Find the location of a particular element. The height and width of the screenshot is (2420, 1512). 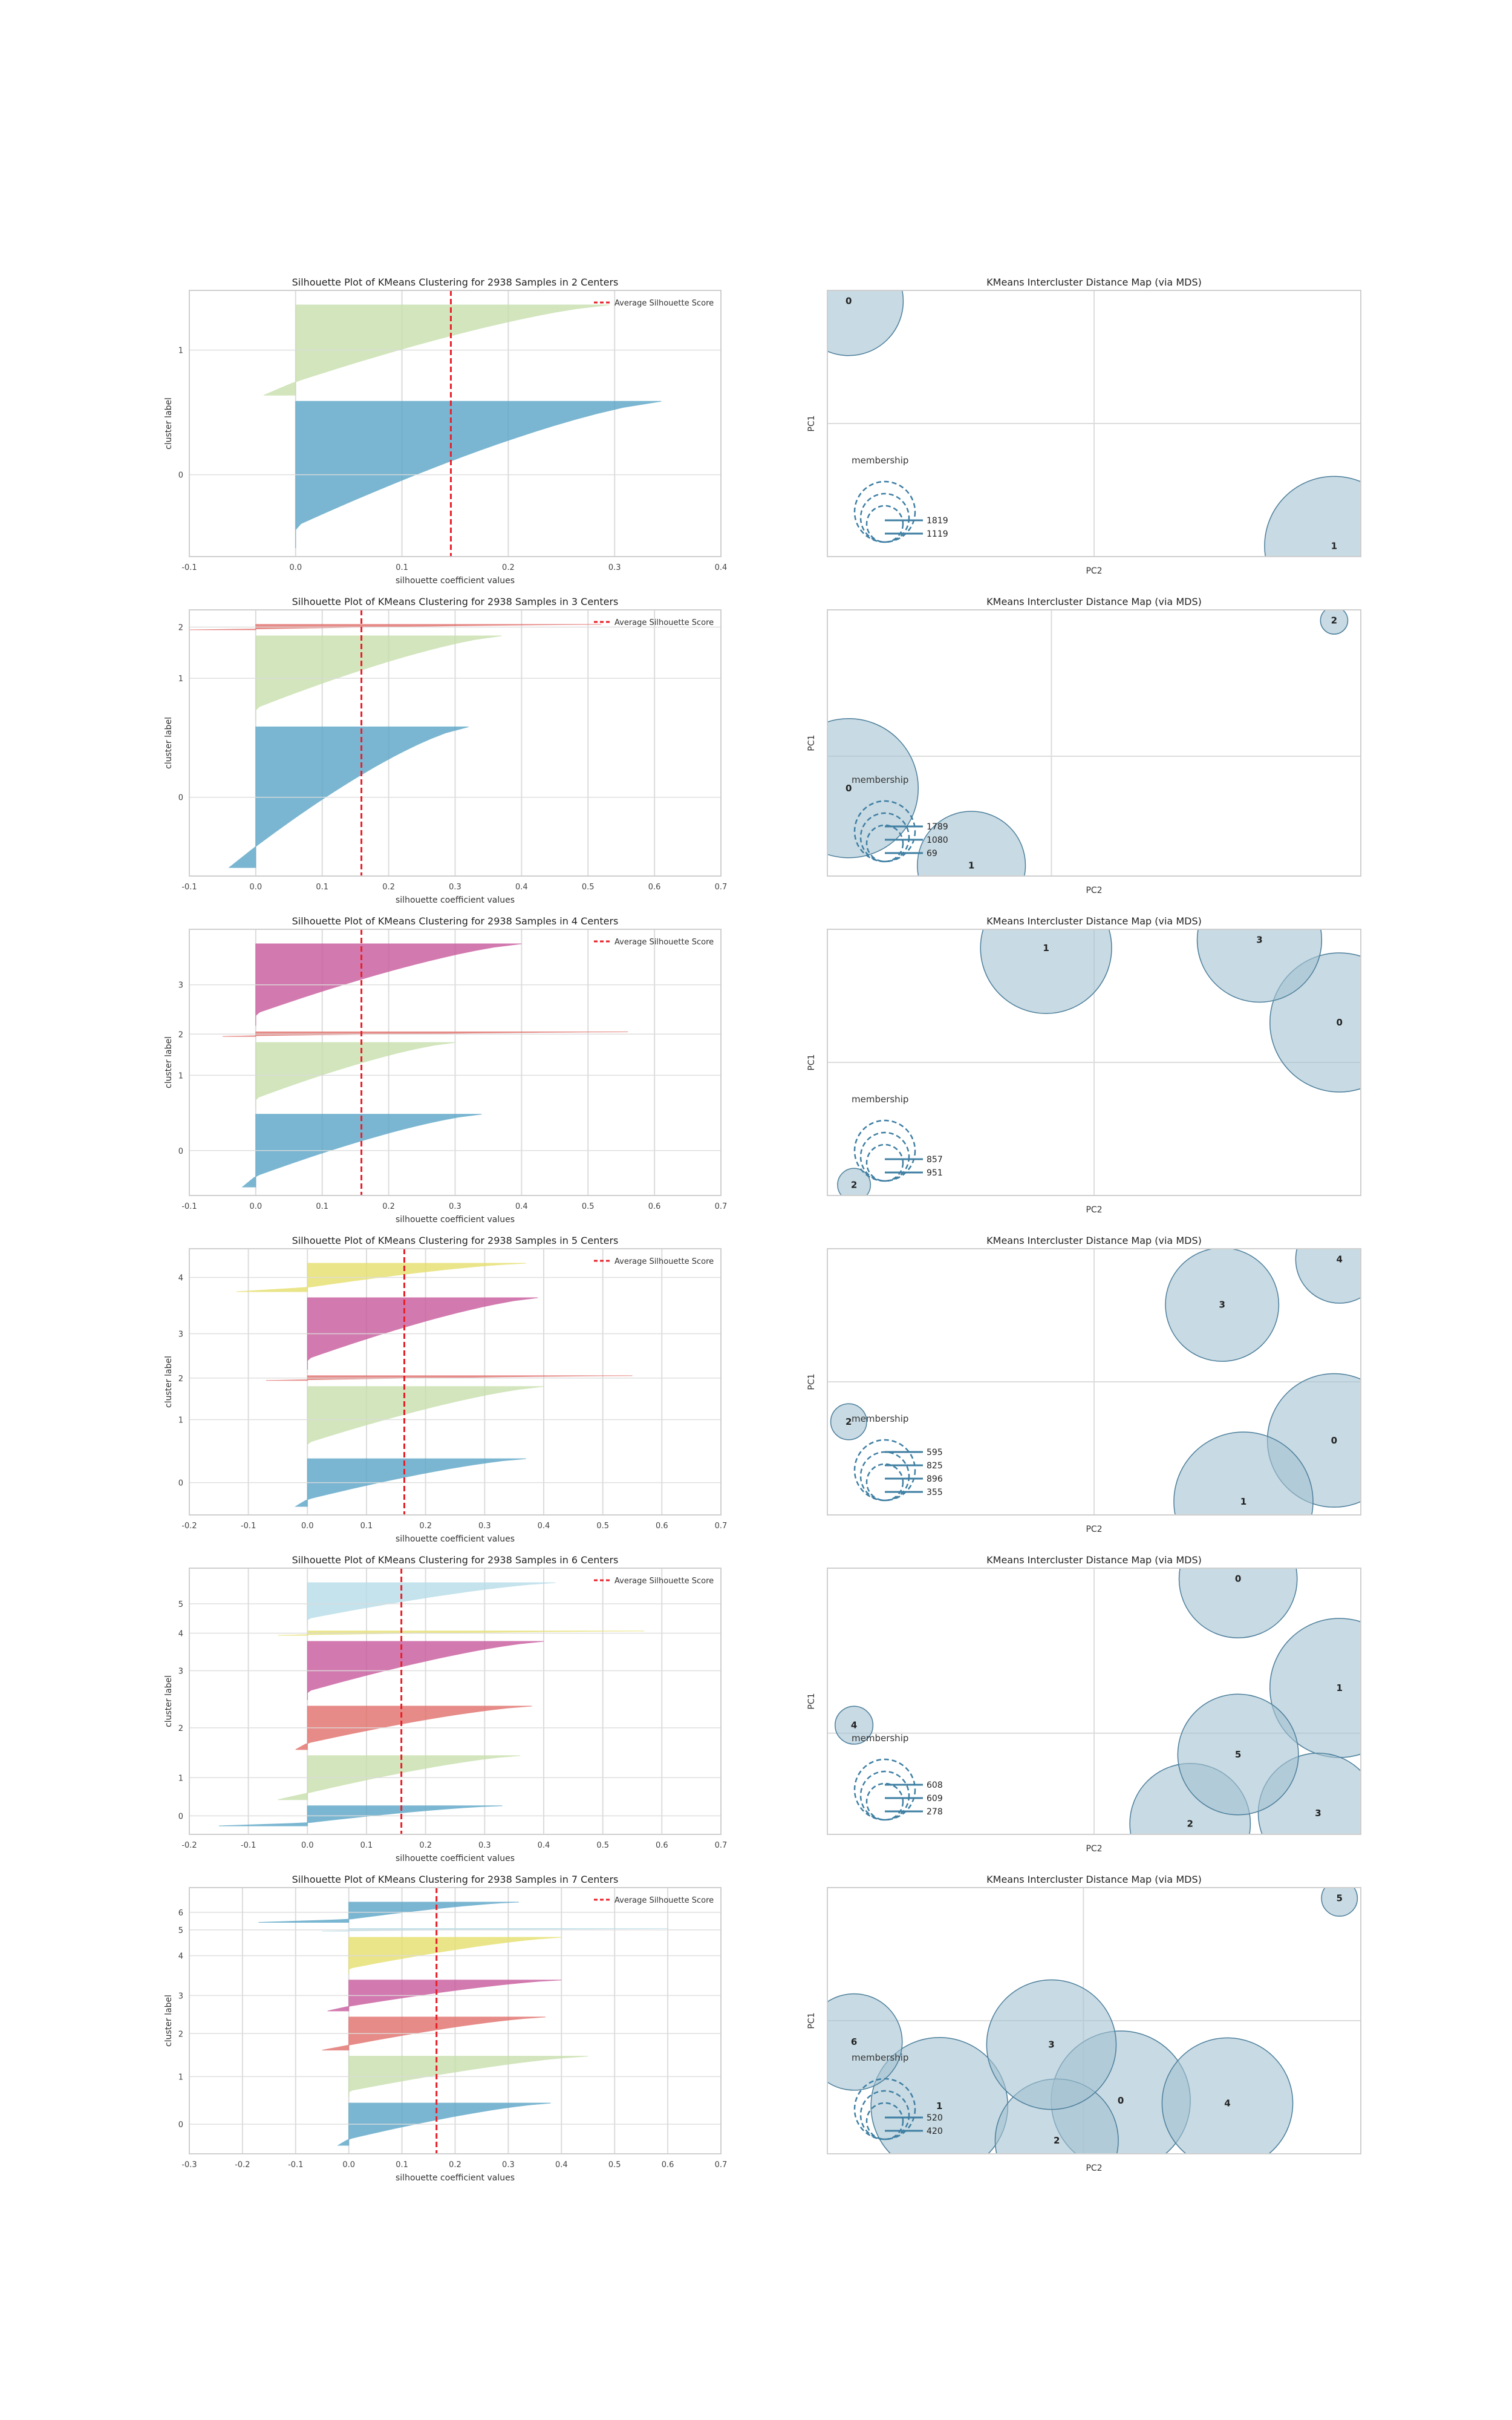

legend-value: 278 is located at coordinates (935, 1812).